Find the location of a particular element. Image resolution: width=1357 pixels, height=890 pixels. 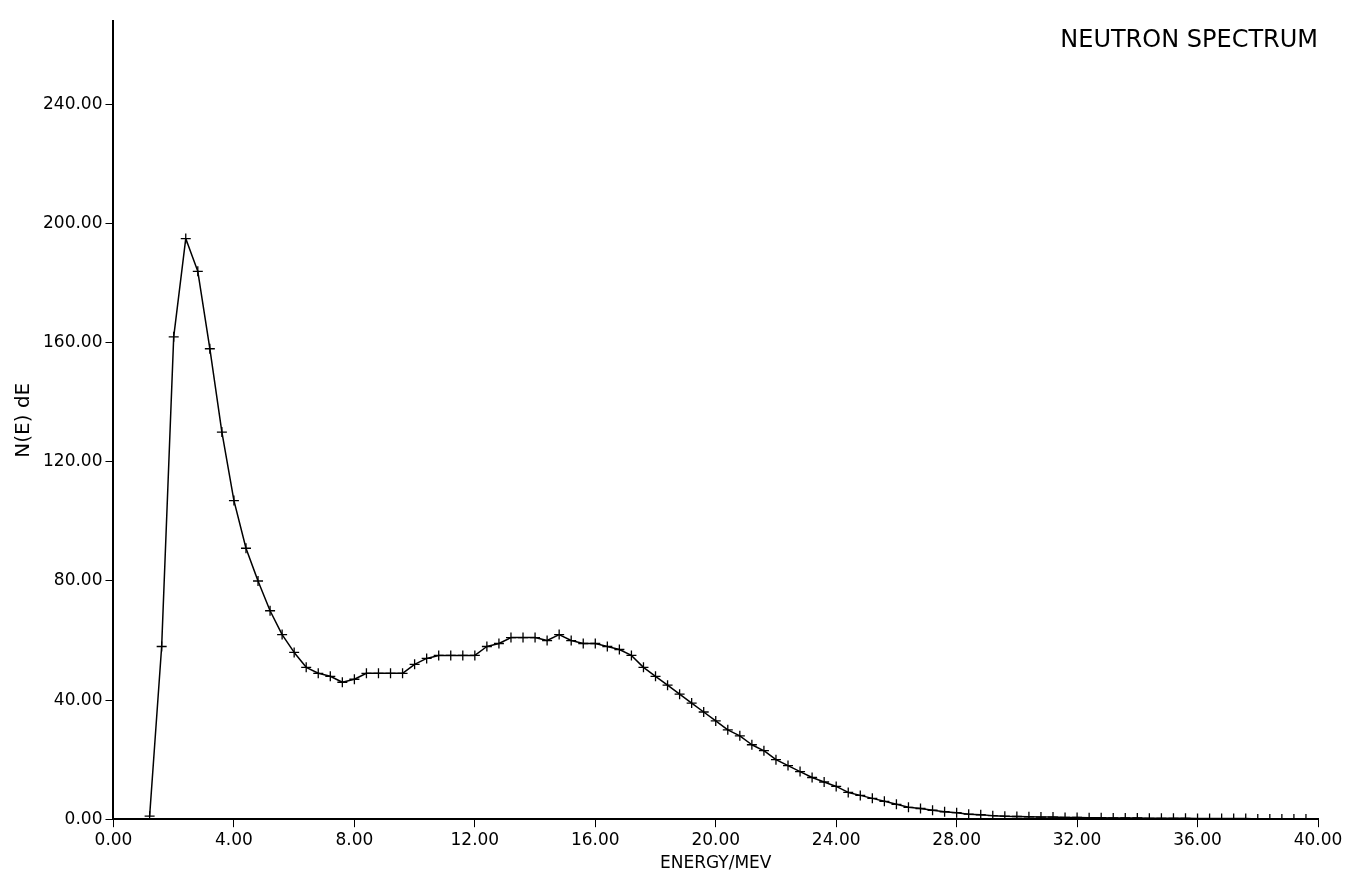

x-tick-label: 24.00 is located at coordinates (836, 838).